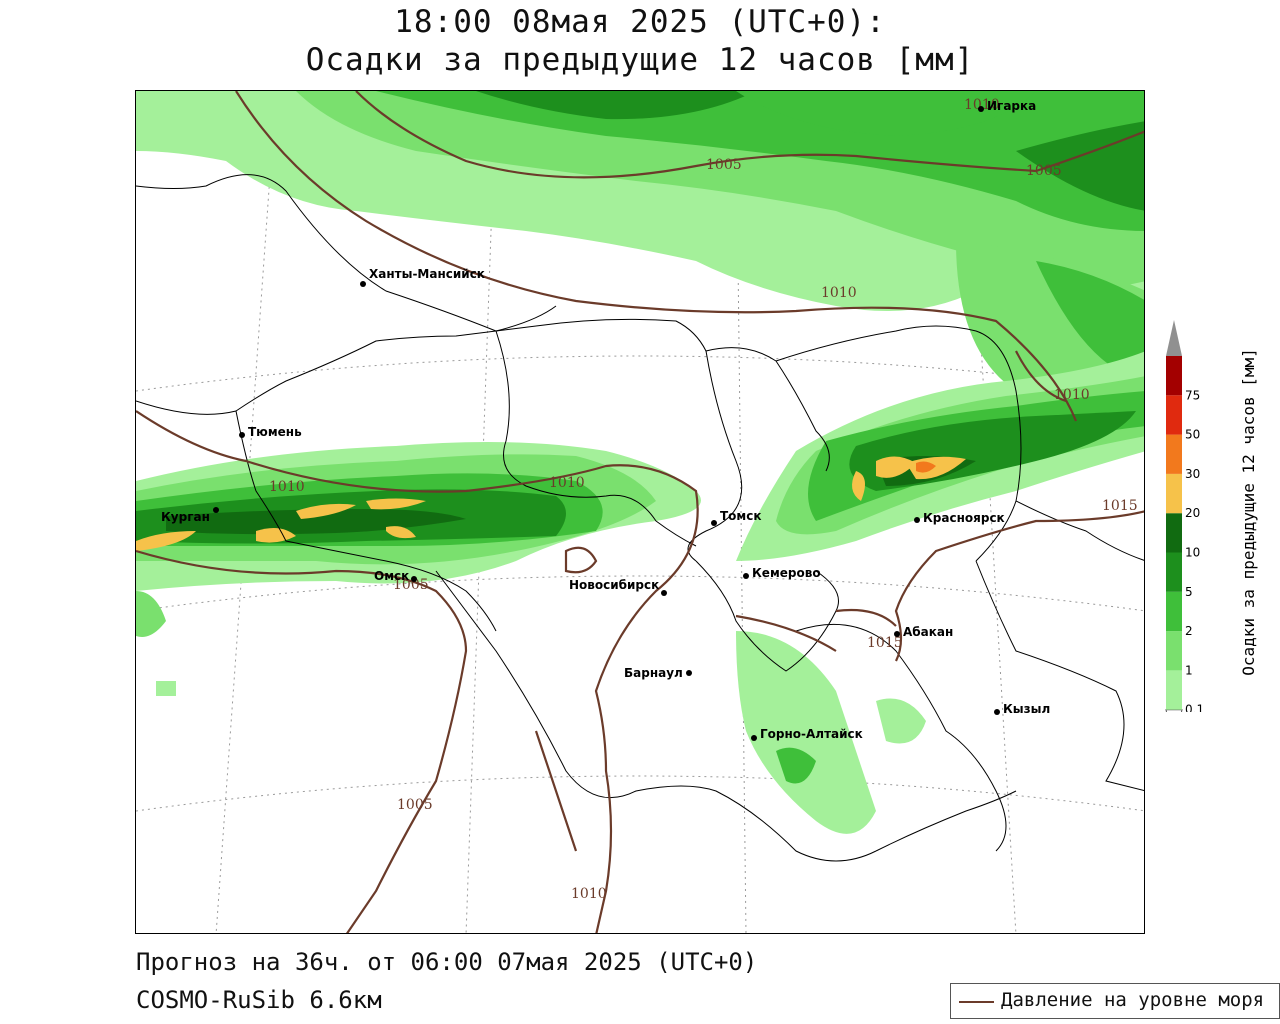 The width and height of the screenshot is (1280, 1024). What do you see at coordinates (414, 579) in the screenshot?
I see `city-dot-omsk` at bounding box center [414, 579].